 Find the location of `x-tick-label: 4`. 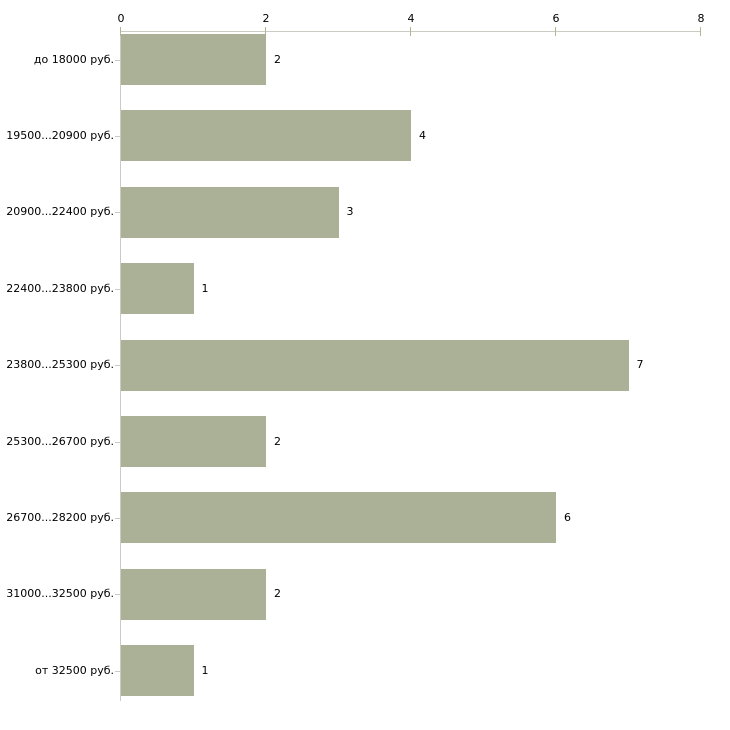

x-tick-label: 4 is located at coordinates (411, 18).